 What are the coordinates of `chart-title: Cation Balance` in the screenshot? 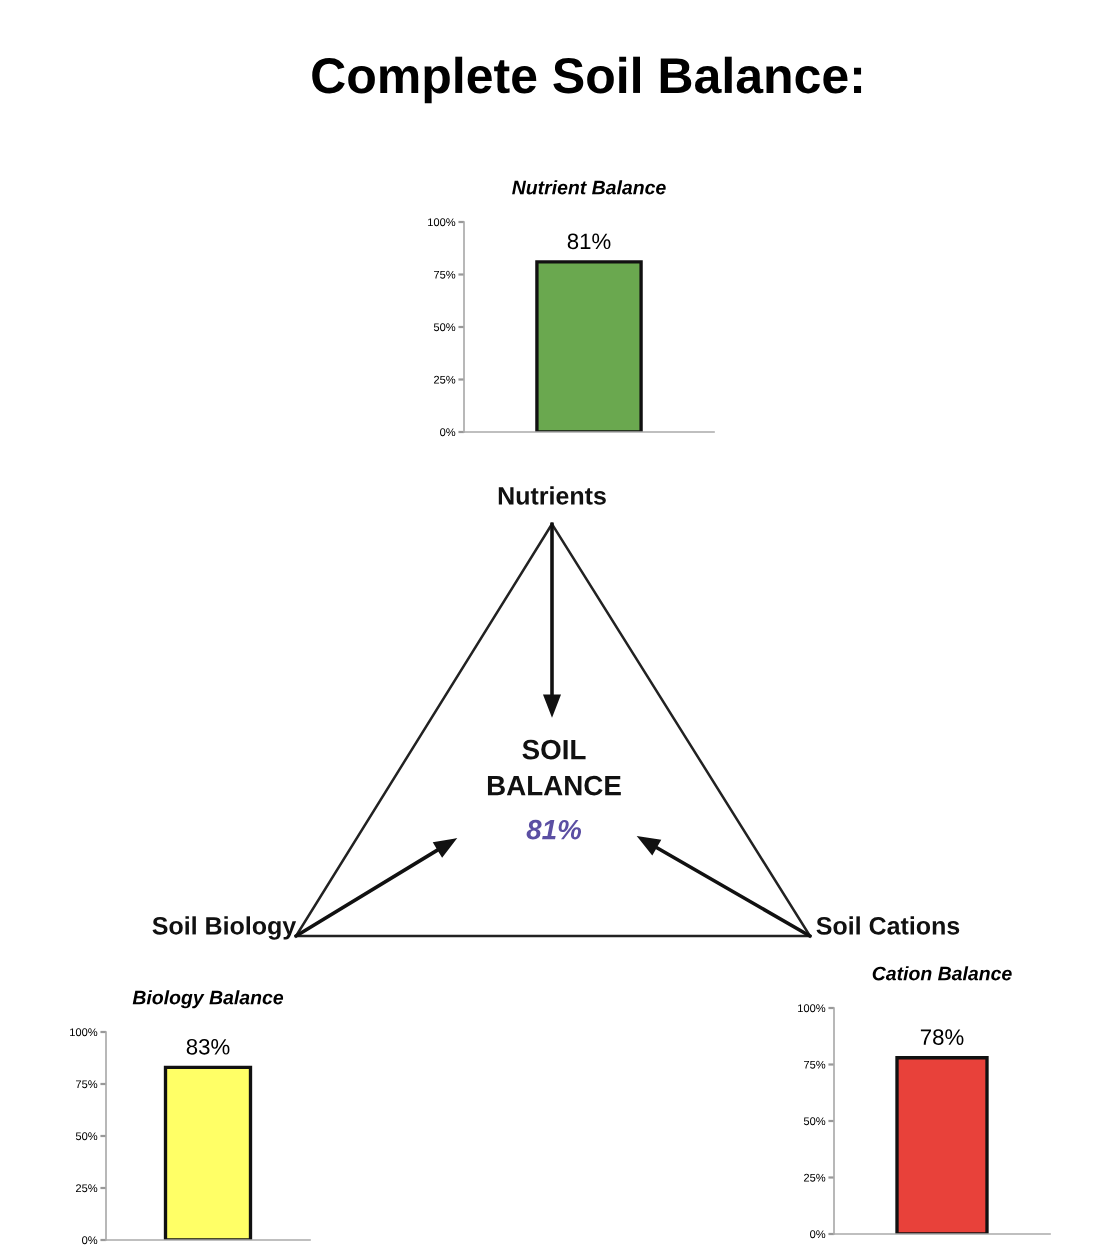 It's located at (942, 973).